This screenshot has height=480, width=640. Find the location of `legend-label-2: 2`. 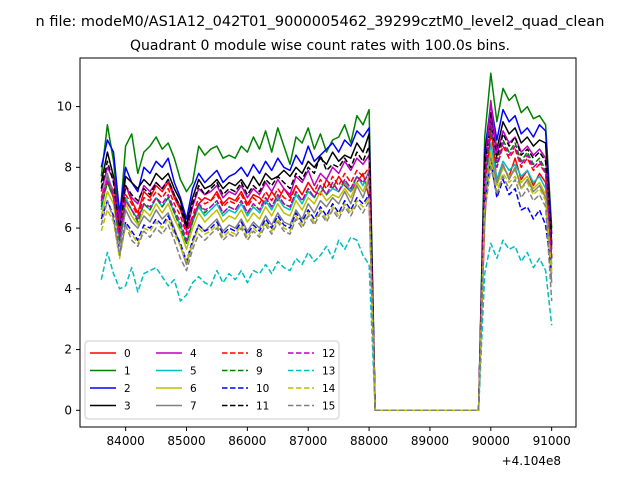

legend-label-2: 2 is located at coordinates (127, 389).